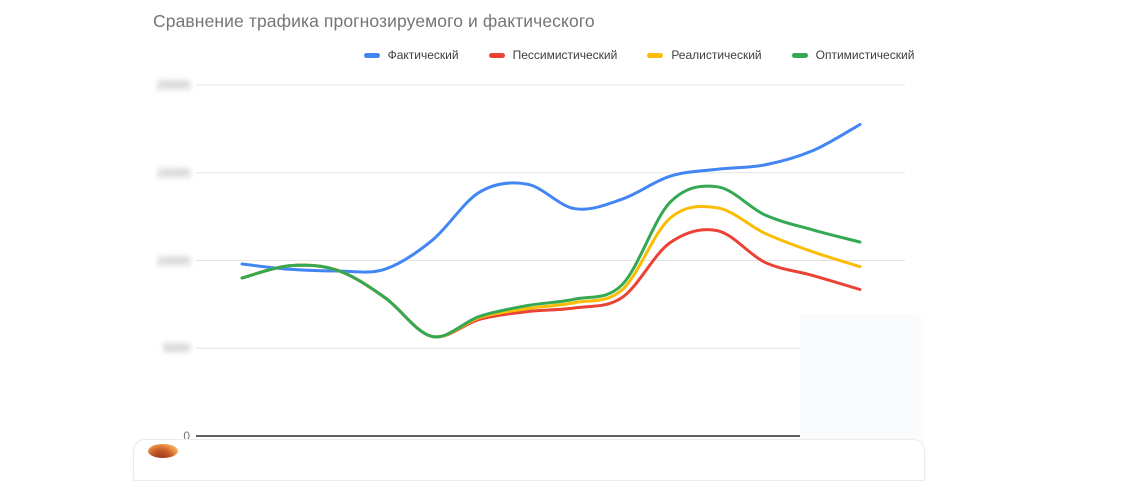  Describe the element at coordinates (862, 384) in the screenshot. I see `blur-artifact-overlay` at that location.